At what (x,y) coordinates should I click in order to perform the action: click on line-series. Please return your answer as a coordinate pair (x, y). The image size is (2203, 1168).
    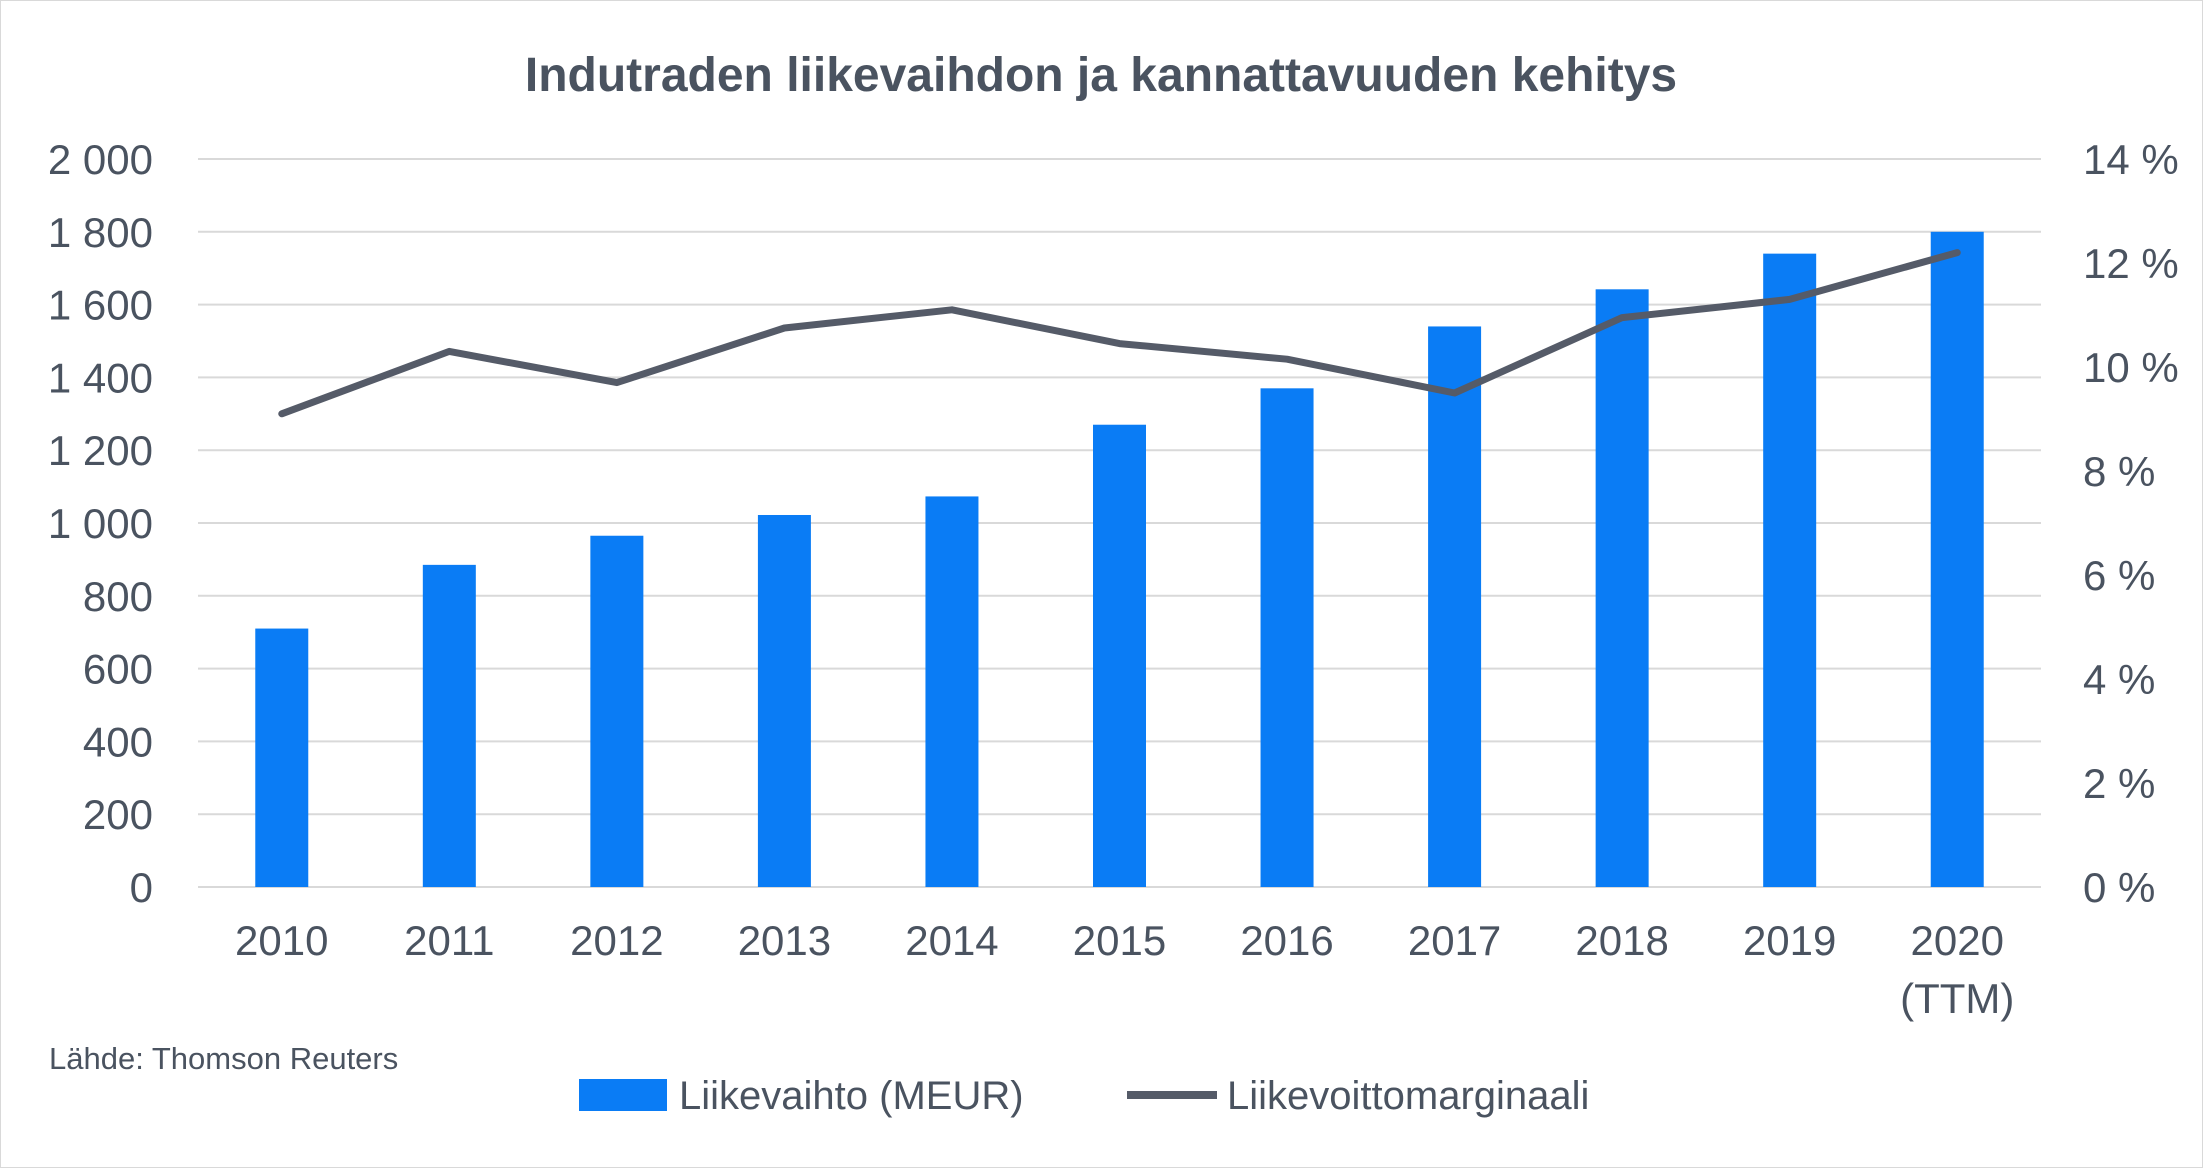
    Looking at the image, I should click on (1119, 333).